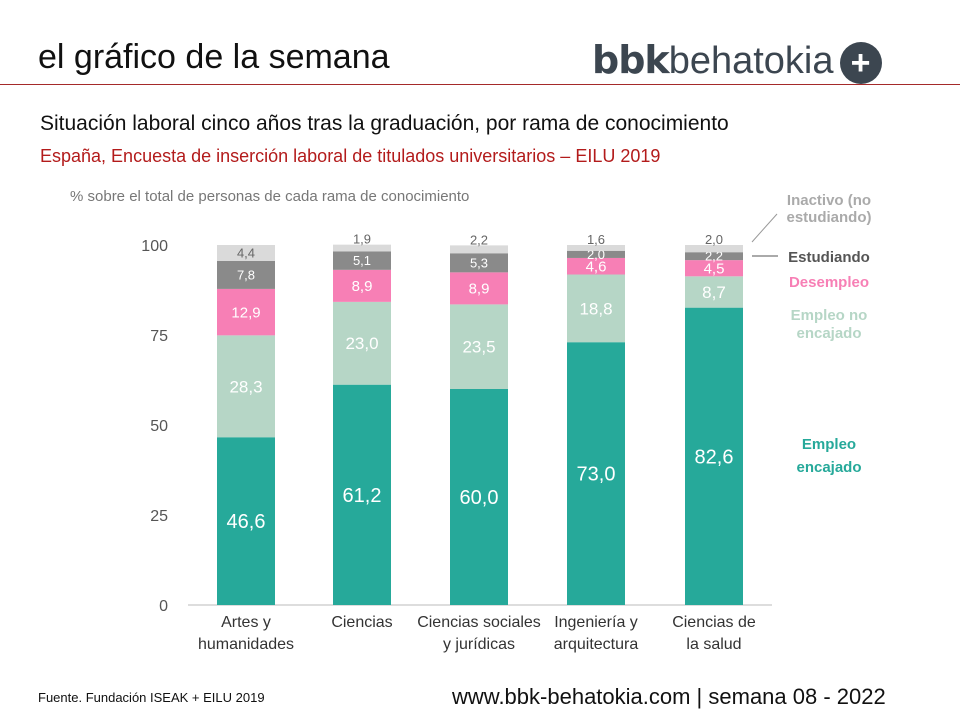  Describe the element at coordinates (214, 57) in the screenshot. I see `page-title: el gráfico de la semana` at that location.